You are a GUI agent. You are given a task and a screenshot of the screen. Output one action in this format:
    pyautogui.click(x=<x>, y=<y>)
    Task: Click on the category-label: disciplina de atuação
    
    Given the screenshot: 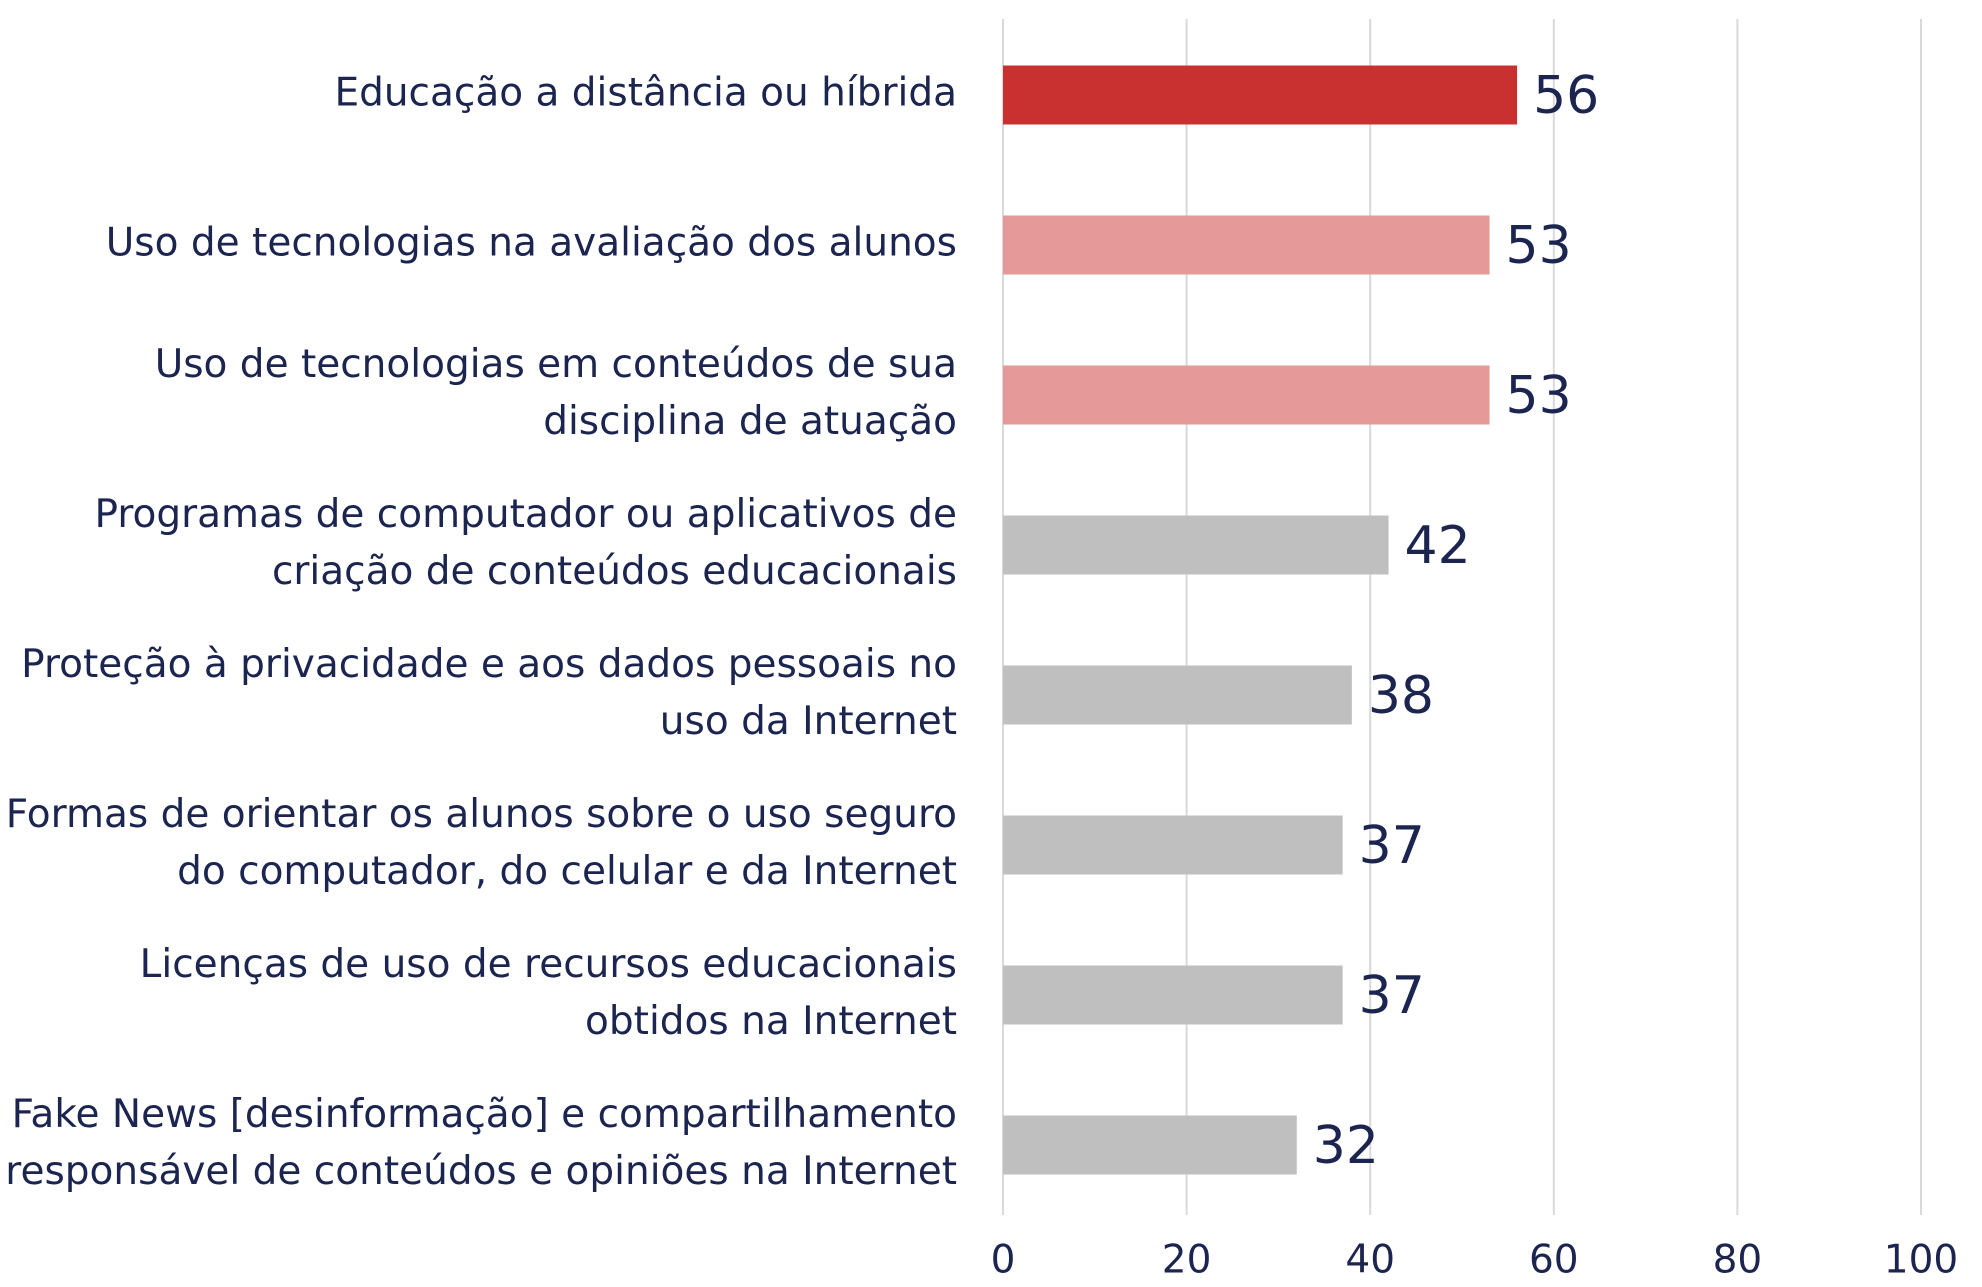 What is the action you would take?
    pyautogui.click(x=750, y=421)
    